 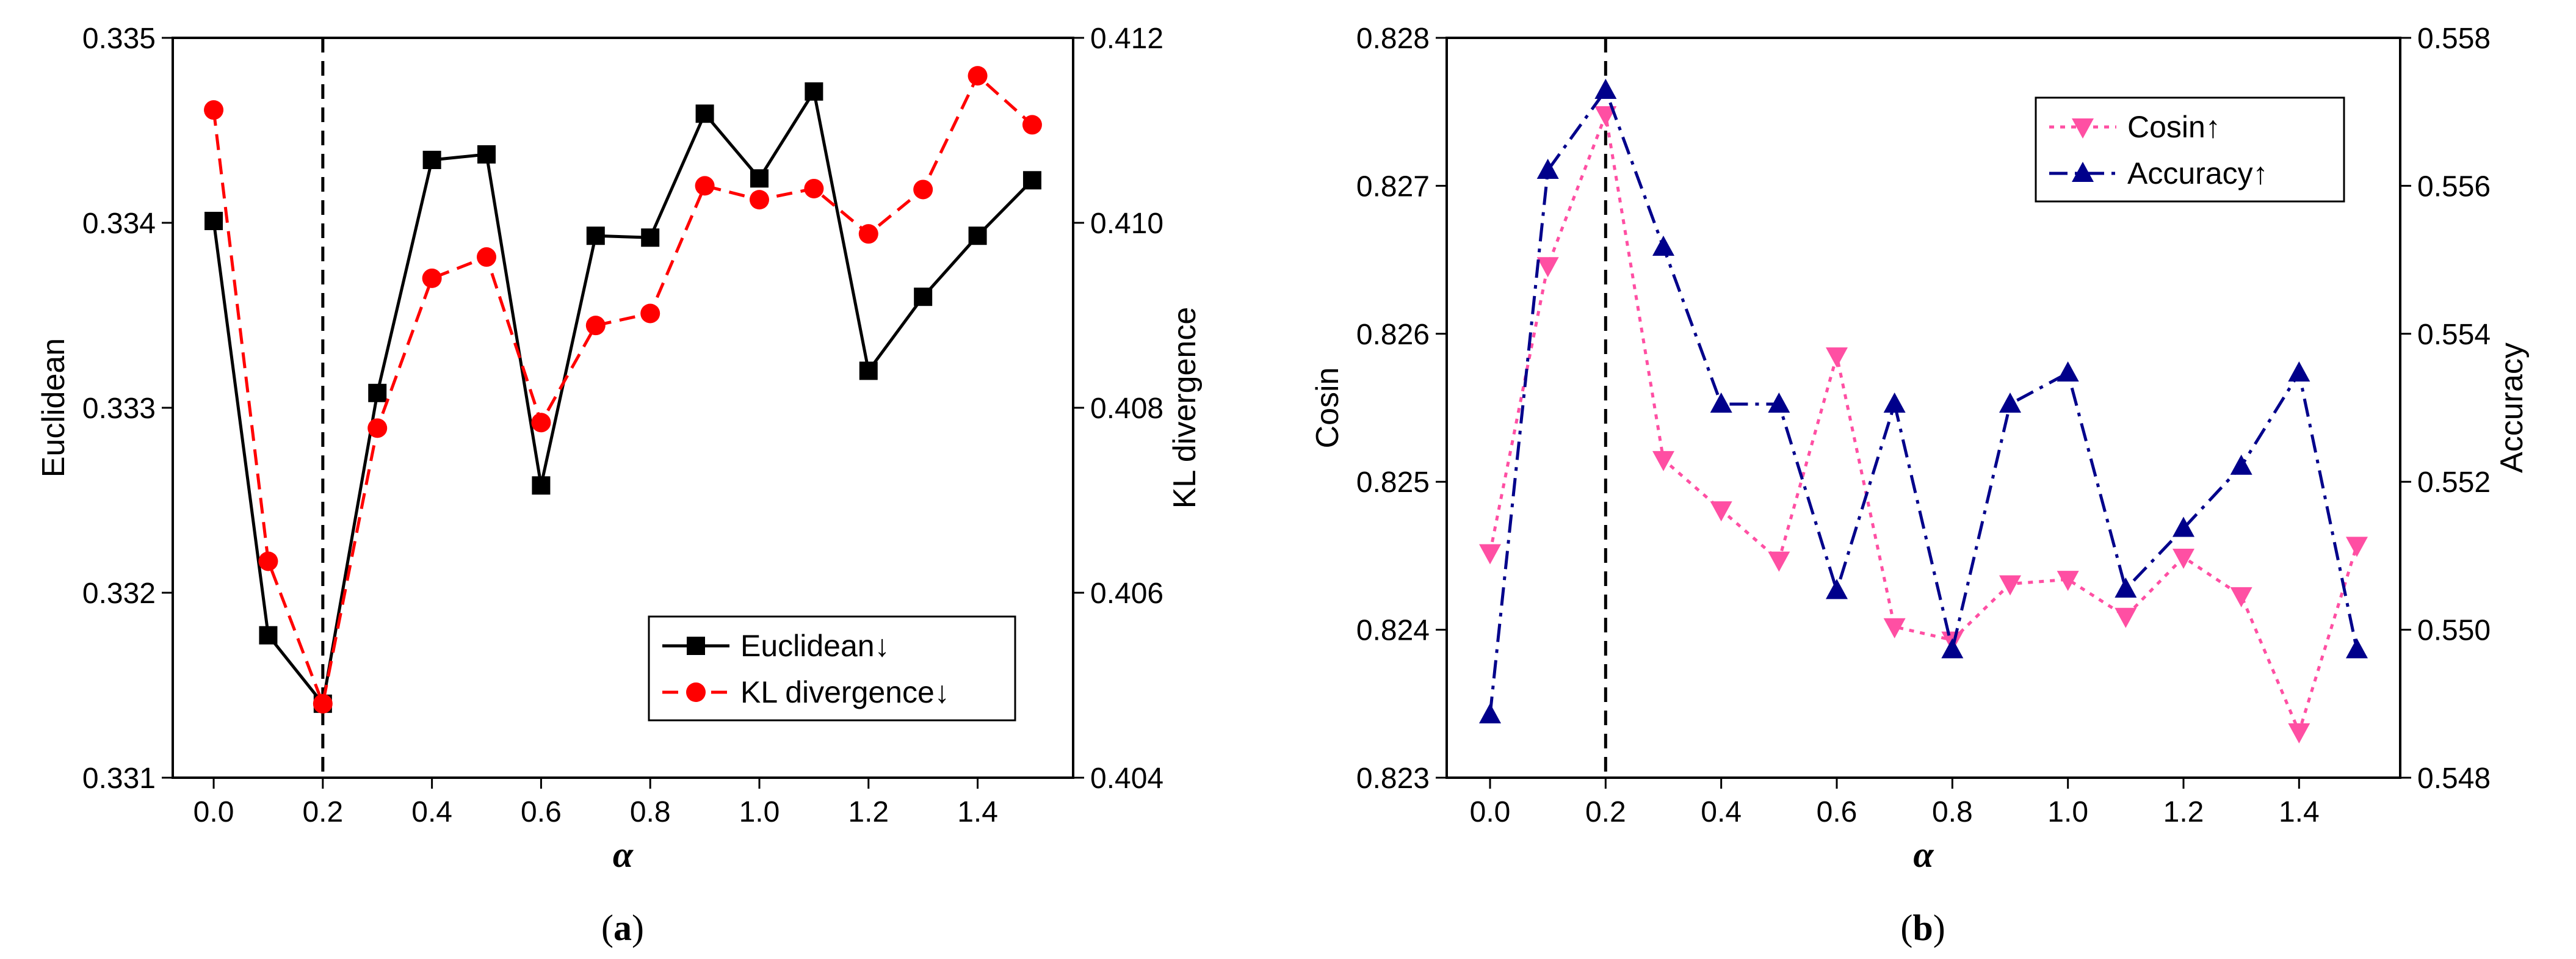 What do you see at coordinates (1393, 778) in the screenshot?
I see `y-left-tick-label: 0.823` at bounding box center [1393, 778].